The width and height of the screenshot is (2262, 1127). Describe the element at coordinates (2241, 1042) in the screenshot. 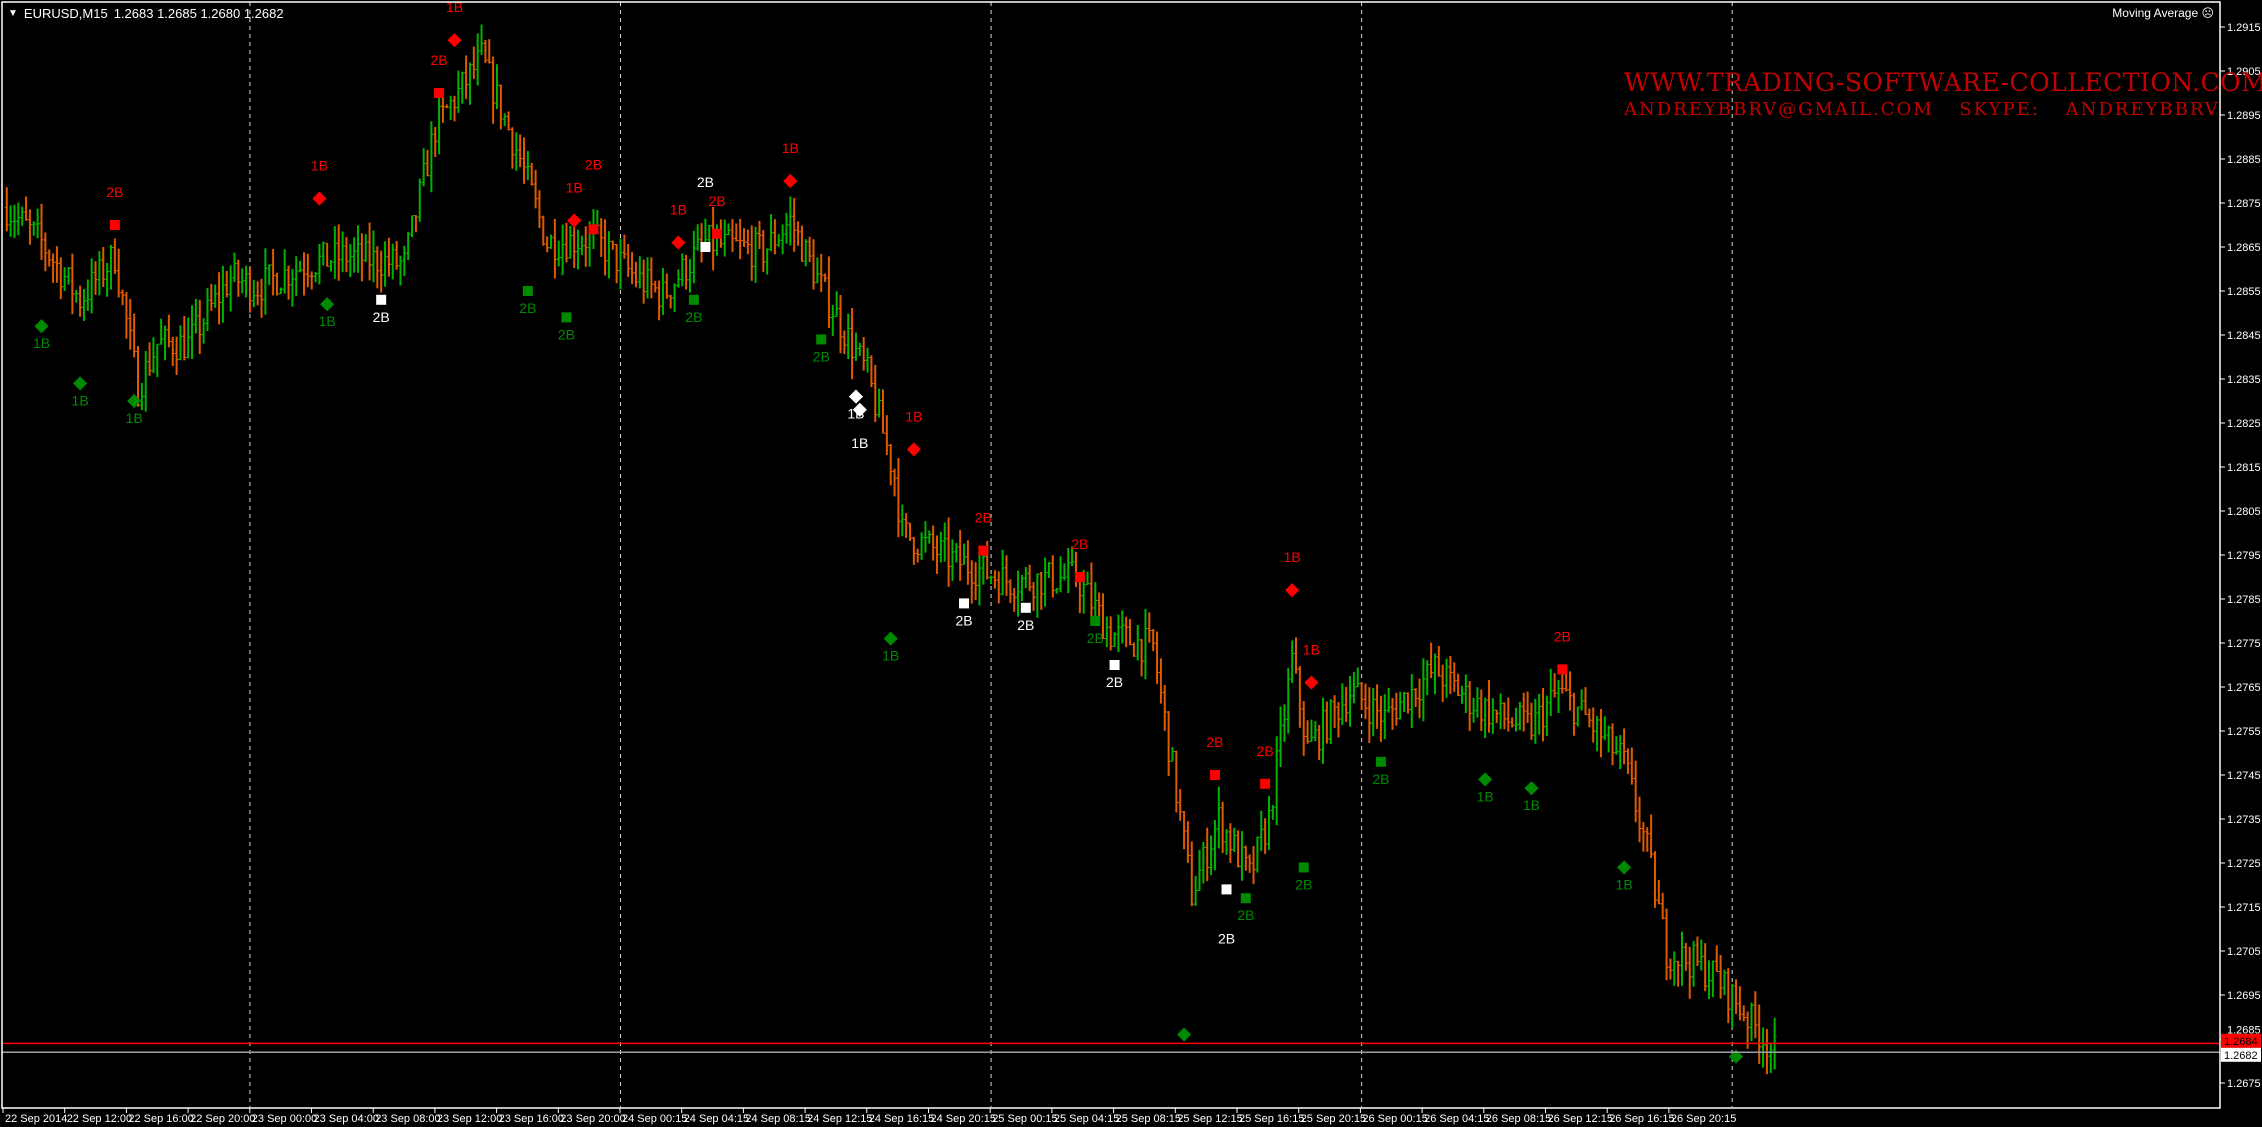

I see `bid-price-tag: 1.2684` at that location.